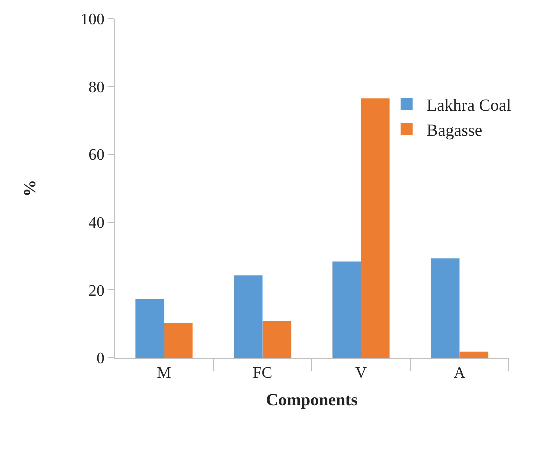 This screenshot has height=450, width=554. What do you see at coordinates (96, 87) in the screenshot?
I see `y-tick-label: 80` at bounding box center [96, 87].